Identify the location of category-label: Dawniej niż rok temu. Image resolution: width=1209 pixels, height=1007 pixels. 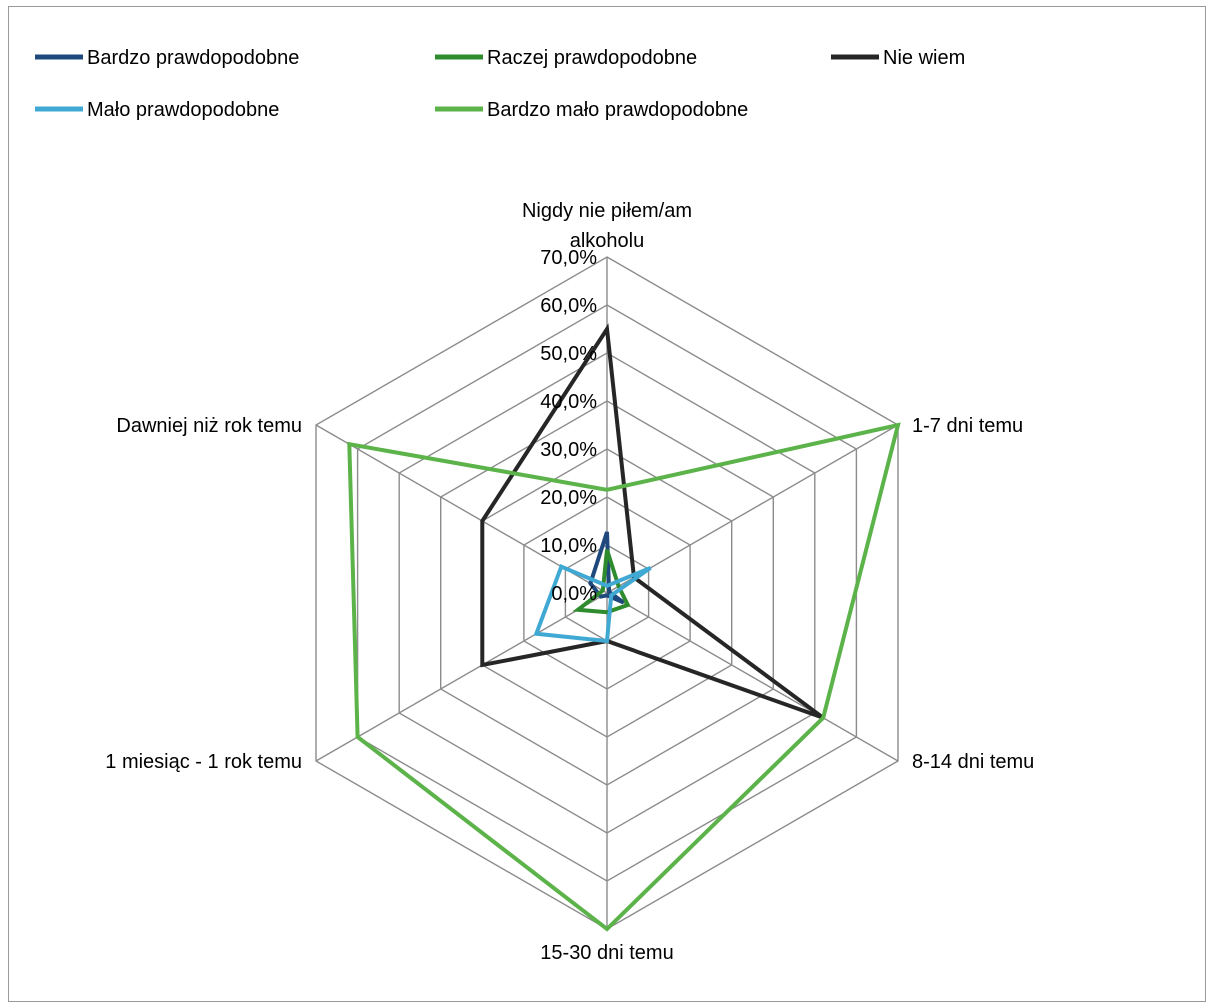
(209, 426).